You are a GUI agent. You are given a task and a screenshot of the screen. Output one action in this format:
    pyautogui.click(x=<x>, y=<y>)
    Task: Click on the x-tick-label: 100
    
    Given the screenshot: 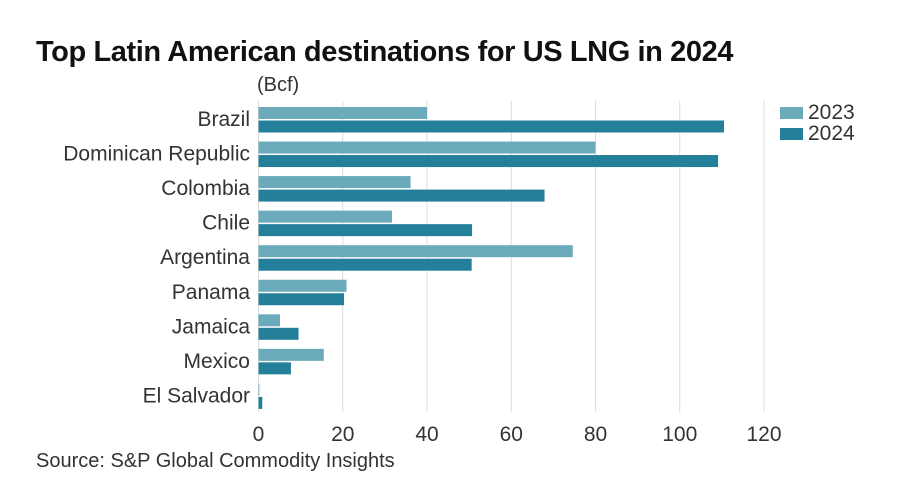 What is the action you would take?
    pyautogui.click(x=679, y=434)
    